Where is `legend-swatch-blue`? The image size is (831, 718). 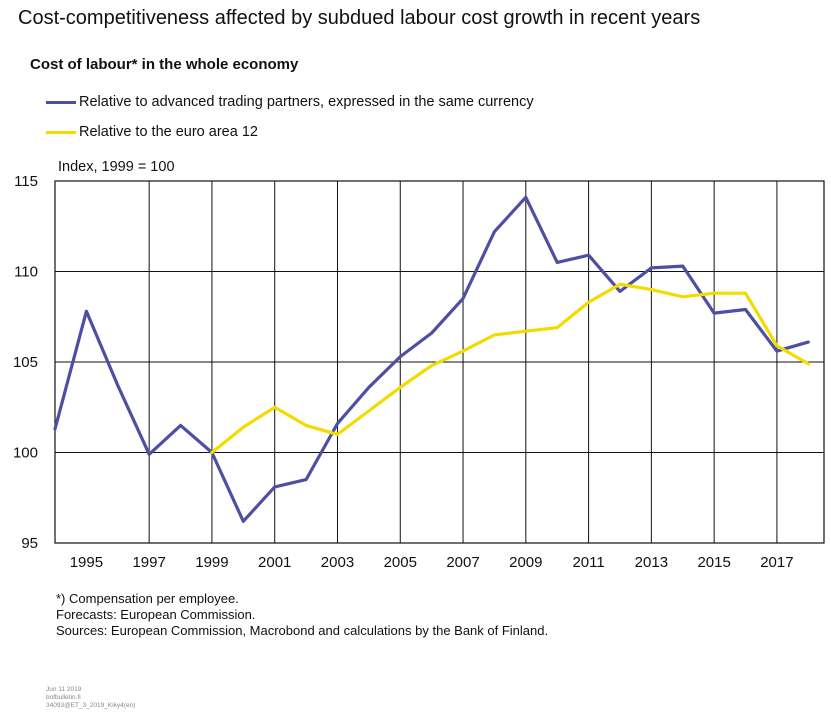 legend-swatch-blue is located at coordinates (61, 102).